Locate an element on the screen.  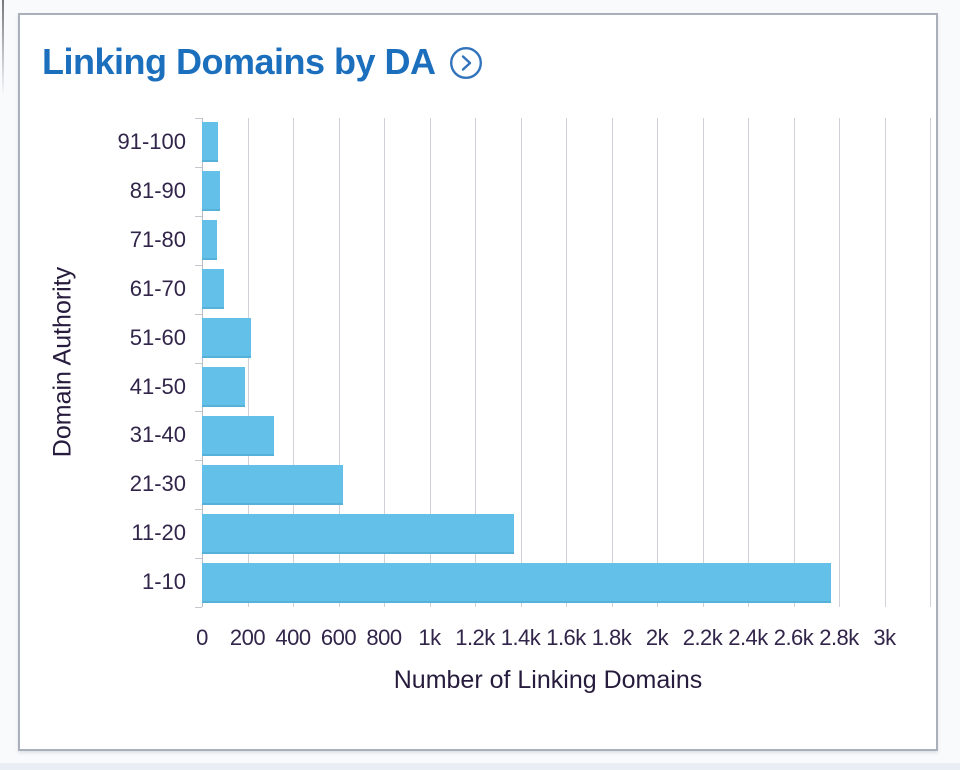
card-header: Linking Domains by DA is located at coordinates (262, 61).